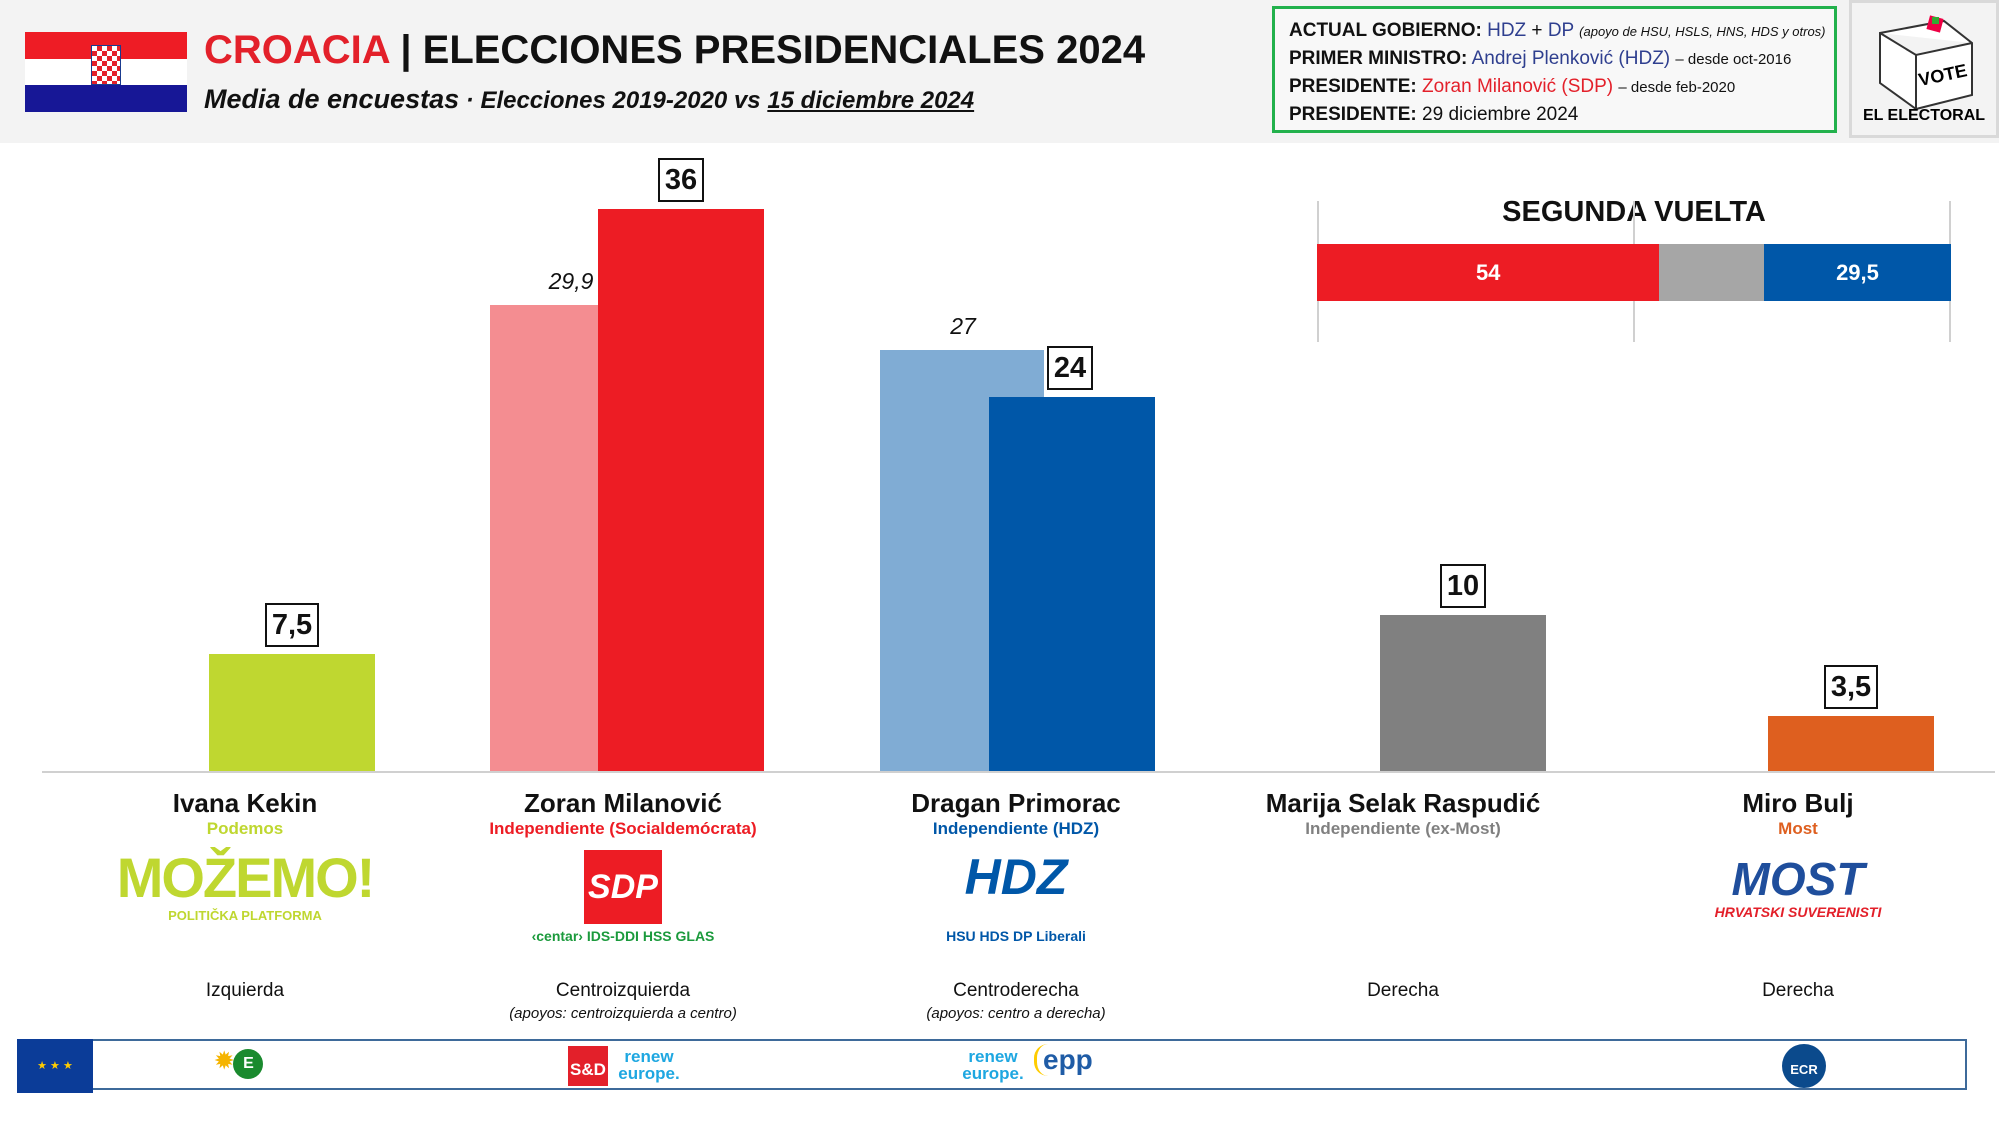  What do you see at coordinates (1070, 367) in the screenshot?
I see `data-label-2024: 24` at bounding box center [1070, 367].